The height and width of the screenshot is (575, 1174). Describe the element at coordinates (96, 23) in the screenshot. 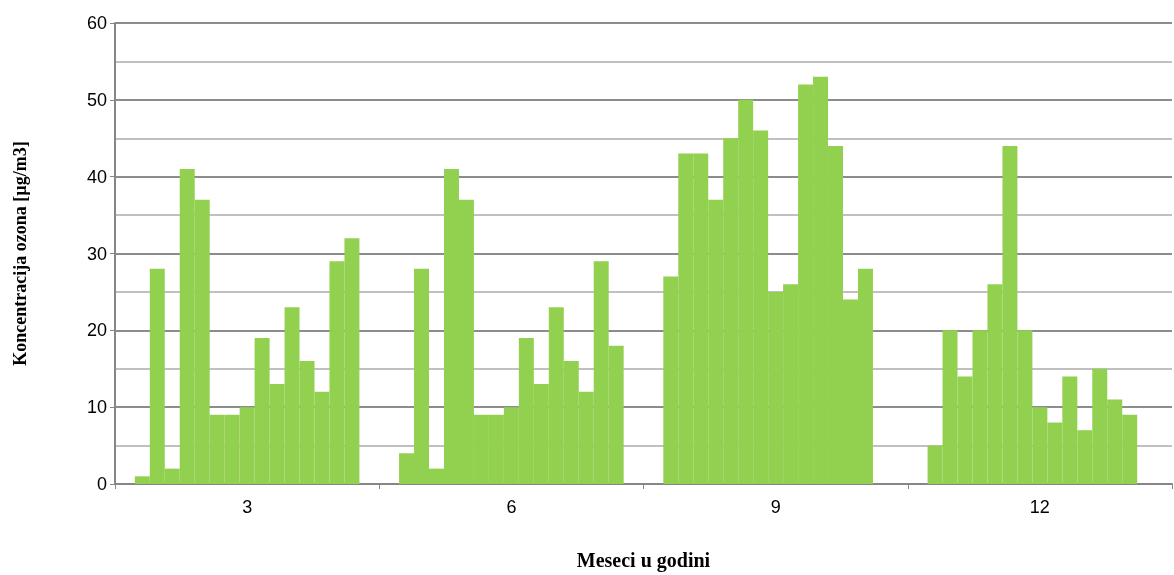

I see `y-tick-label: 60` at that location.